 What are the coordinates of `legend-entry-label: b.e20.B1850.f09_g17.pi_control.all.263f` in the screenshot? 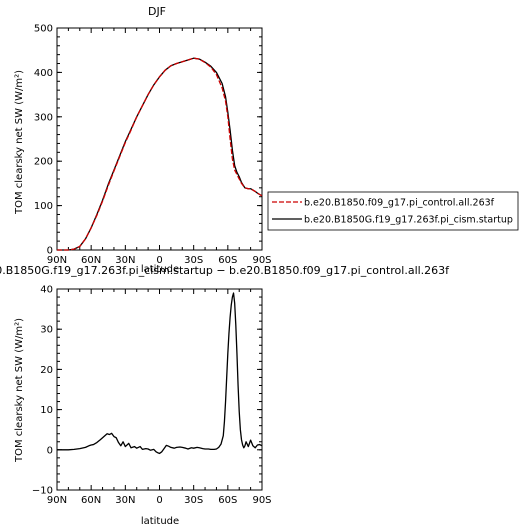 It's located at (399, 203).